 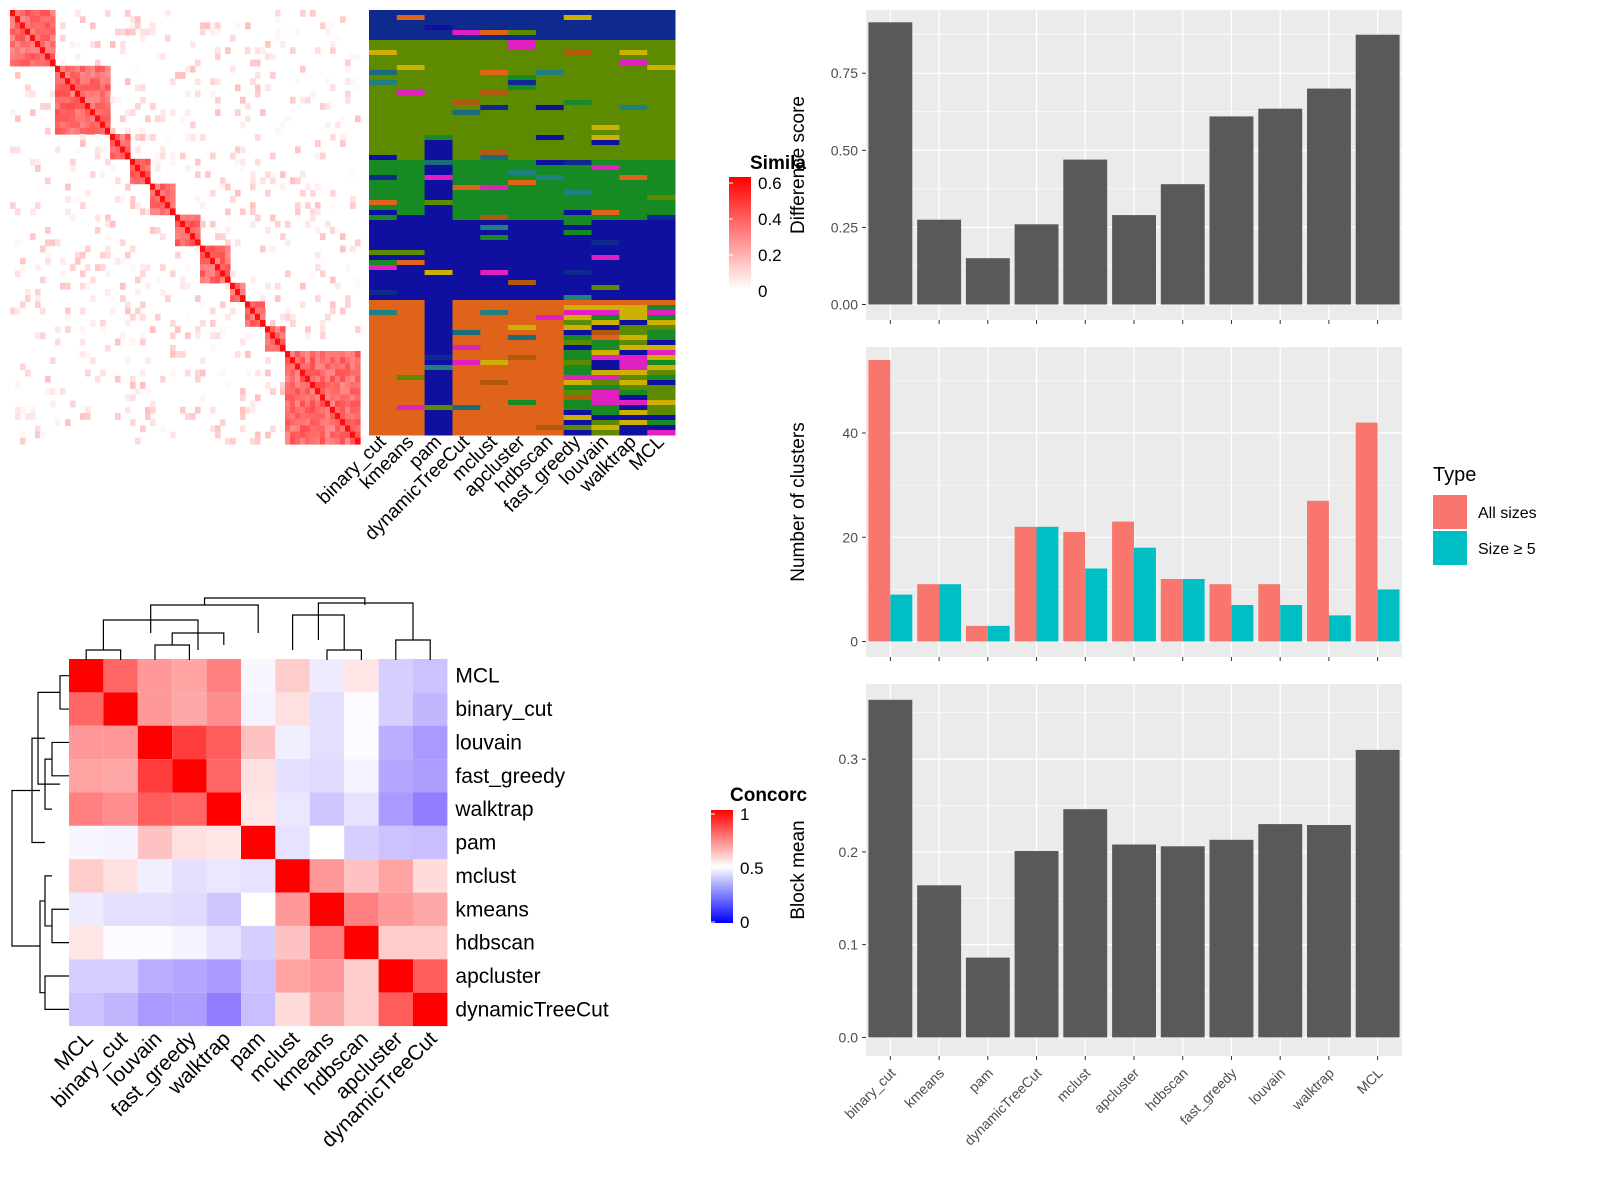 I want to click on x-tick-label: MCL, so click(x=1370, y=1081).